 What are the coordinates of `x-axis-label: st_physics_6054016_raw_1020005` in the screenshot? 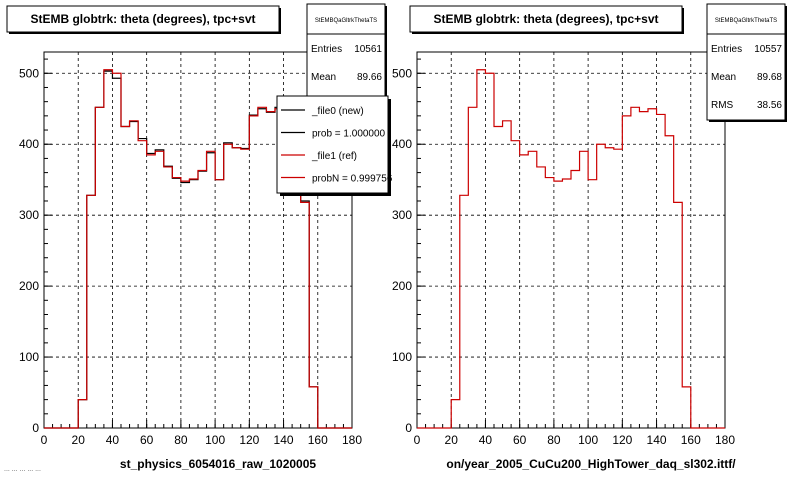 It's located at (218, 464).